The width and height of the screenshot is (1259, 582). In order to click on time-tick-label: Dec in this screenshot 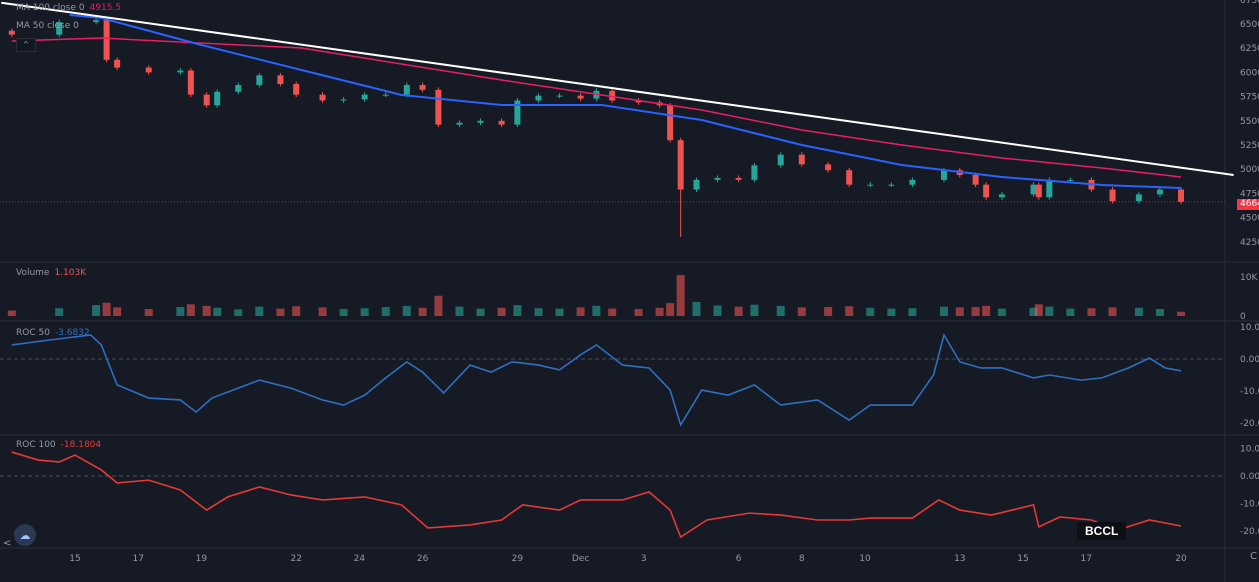, I will do `click(580, 559)`.